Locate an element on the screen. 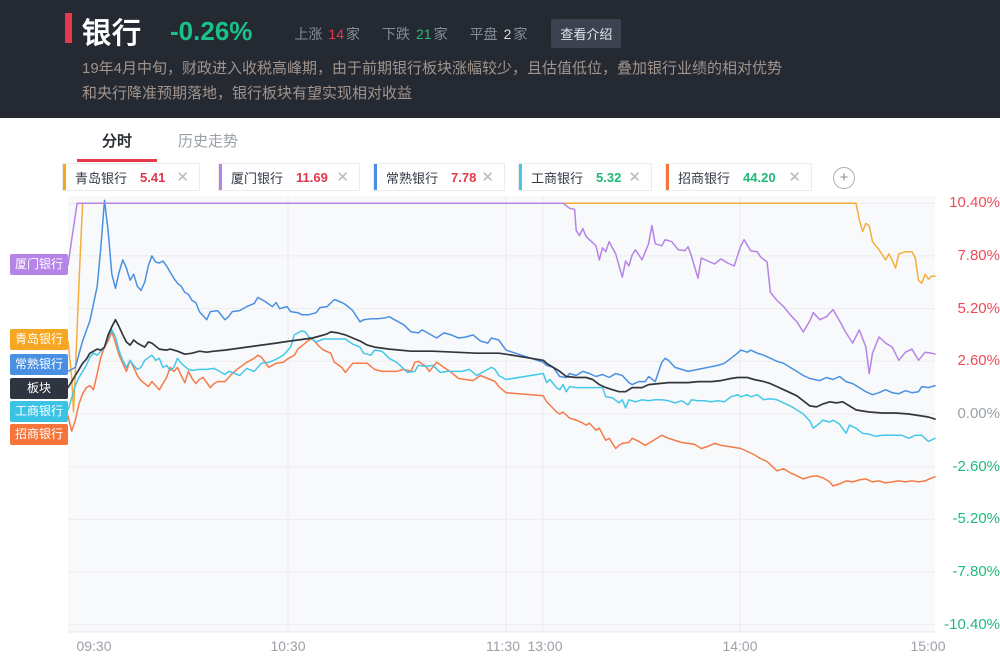  unchanged-count: 2 is located at coordinates (507, 34).